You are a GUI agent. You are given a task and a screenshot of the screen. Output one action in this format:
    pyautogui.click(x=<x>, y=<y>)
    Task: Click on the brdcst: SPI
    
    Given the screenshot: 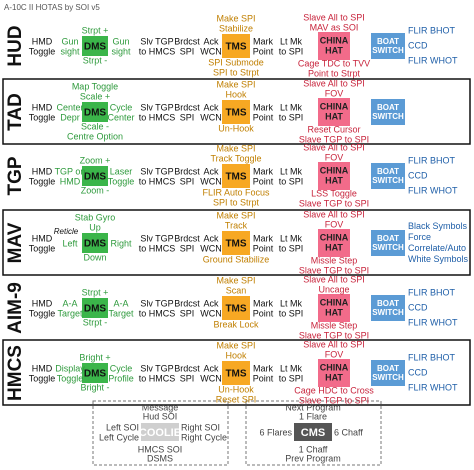 What is the action you would take?
    pyautogui.click(x=187, y=313)
    